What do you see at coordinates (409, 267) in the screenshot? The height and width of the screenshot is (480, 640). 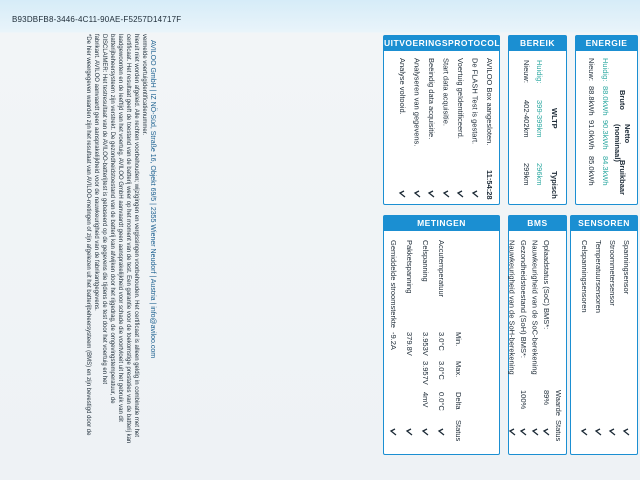 I see `row-label: Pakketspanning` at bounding box center [409, 267].